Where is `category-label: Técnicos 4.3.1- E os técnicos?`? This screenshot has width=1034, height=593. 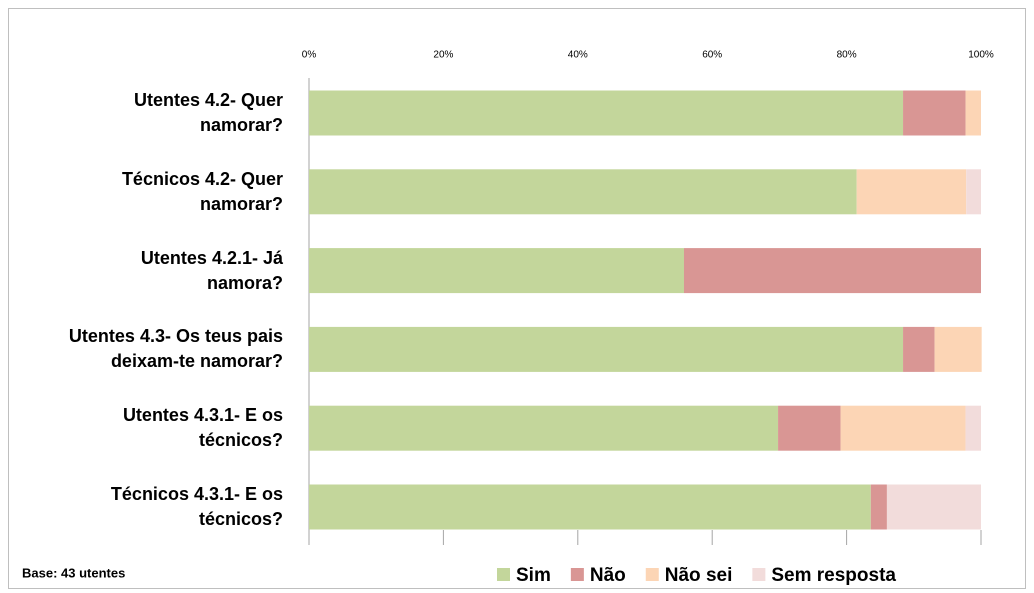
category-label: Técnicos 4.3.1- E os técnicos? is located at coordinates (196, 506).